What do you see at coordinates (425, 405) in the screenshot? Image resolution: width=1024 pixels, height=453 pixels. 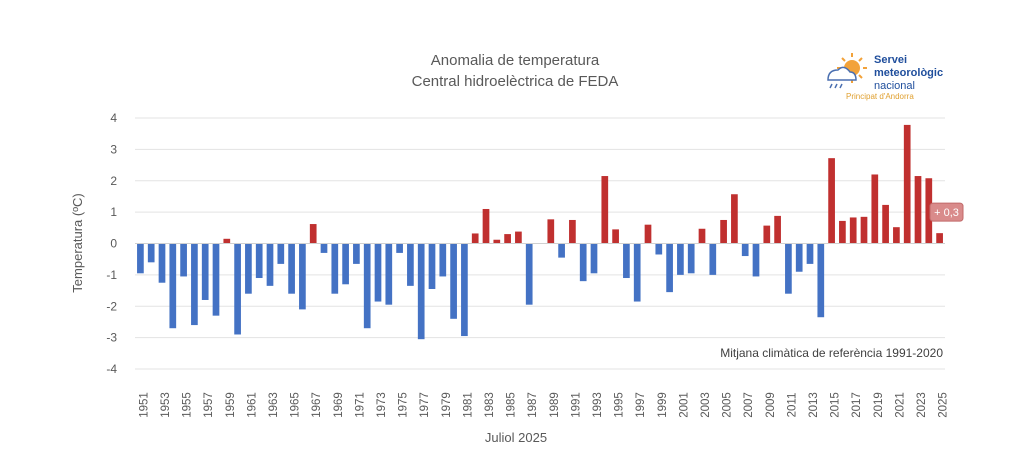 I see `x-tick-label: 1977` at bounding box center [425, 405].